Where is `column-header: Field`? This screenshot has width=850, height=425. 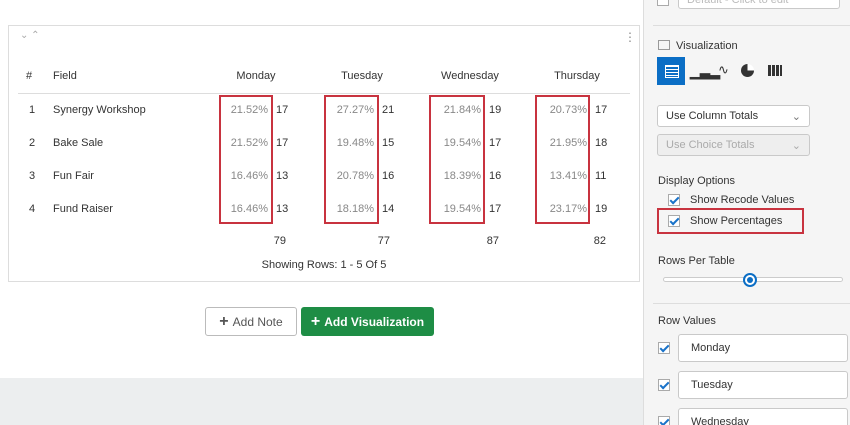
column-header: Field is located at coordinates (65, 76).